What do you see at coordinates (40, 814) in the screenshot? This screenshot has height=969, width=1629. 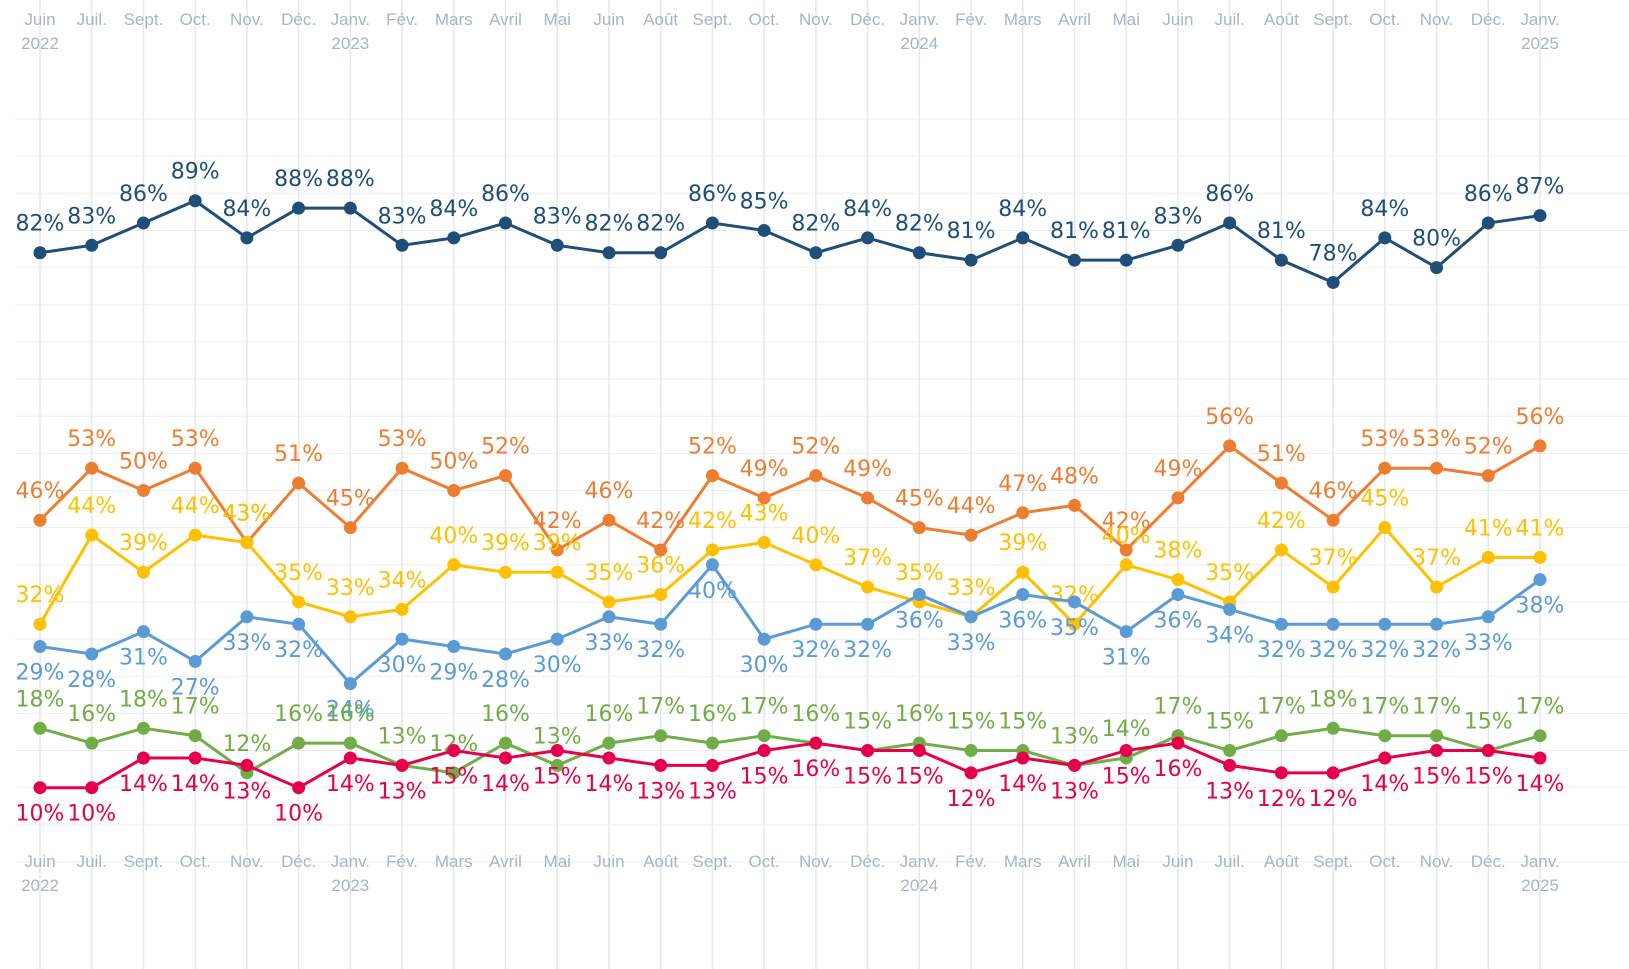 I see `data-label: 10%` at bounding box center [40, 814].